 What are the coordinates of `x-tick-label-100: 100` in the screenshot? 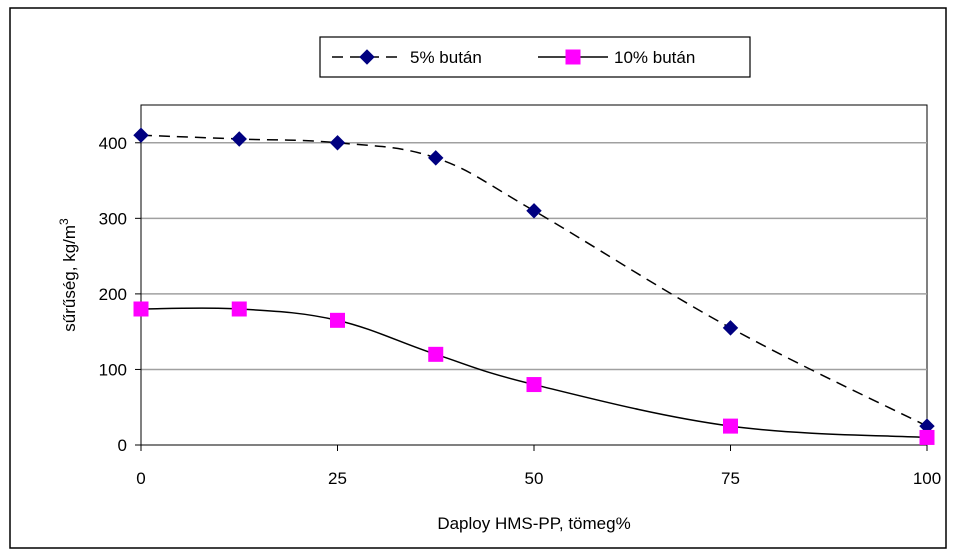 It's located at (927, 478).